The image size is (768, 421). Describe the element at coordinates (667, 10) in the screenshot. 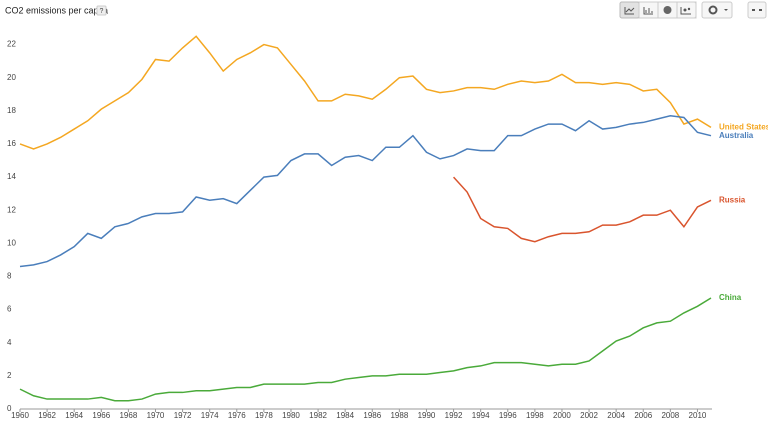

I see `globe-icon` at that location.